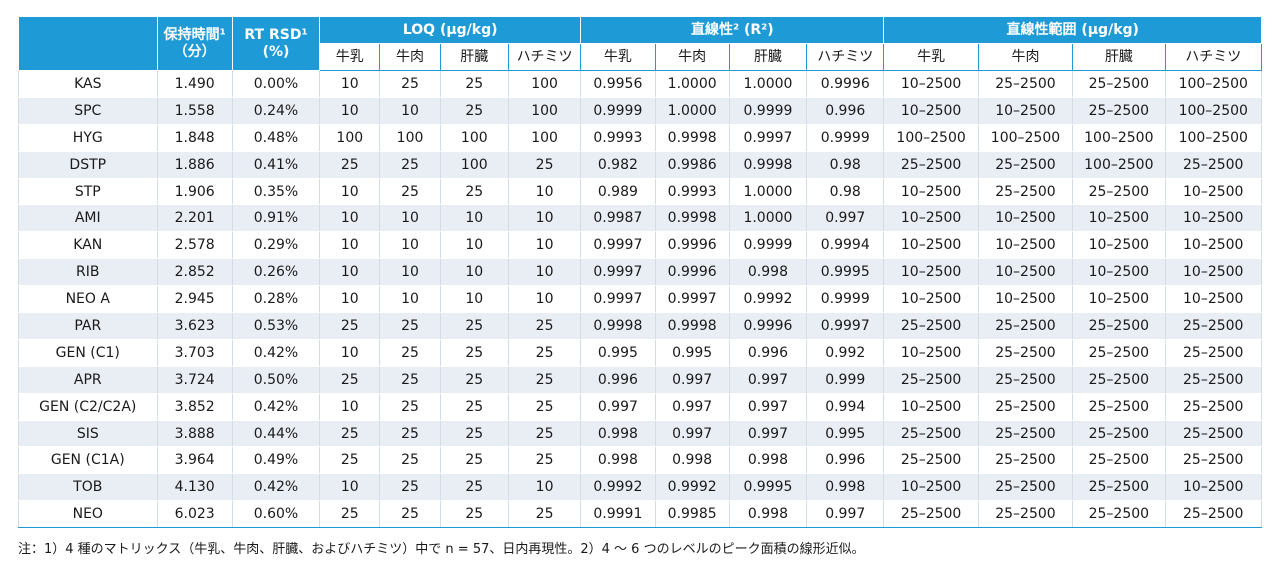  I want to click on cell-r2-milk: 0.982, so click(618, 164).